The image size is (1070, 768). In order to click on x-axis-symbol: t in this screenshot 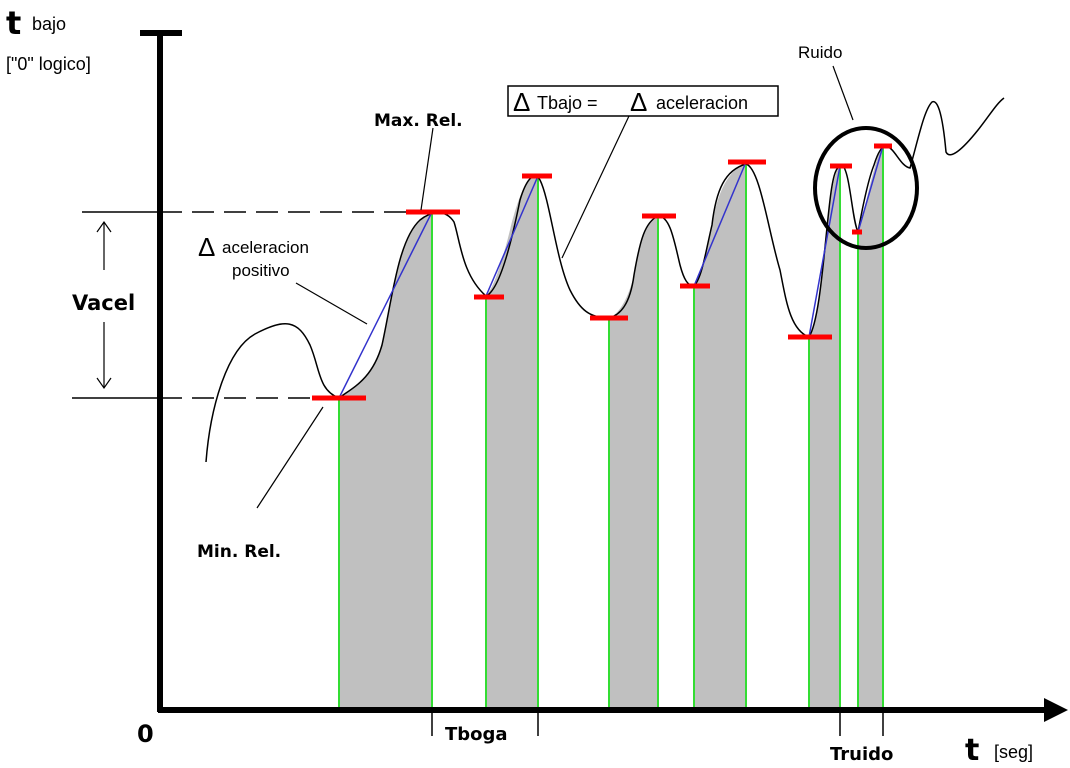, I will do `click(972, 750)`.